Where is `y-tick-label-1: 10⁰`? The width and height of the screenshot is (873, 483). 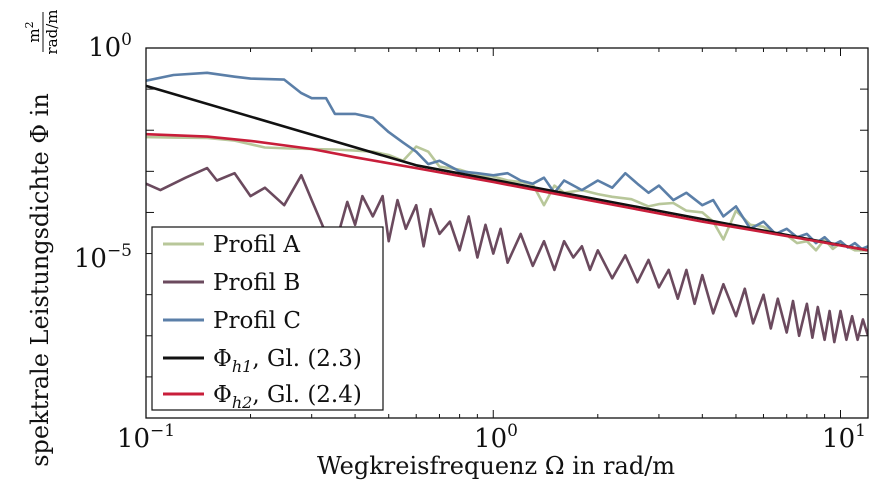 y-tick-label-1: 10⁰ is located at coordinates (110, 46).